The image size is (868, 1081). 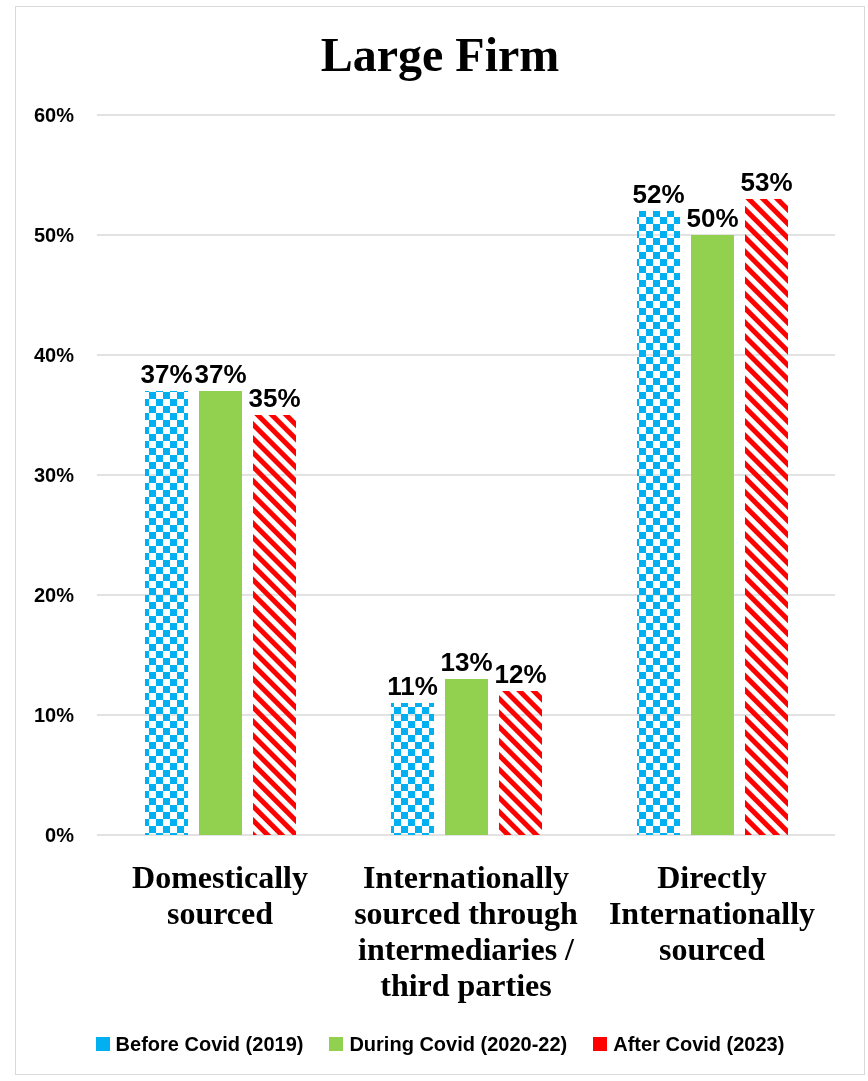 What do you see at coordinates (54, 355) in the screenshot?
I see `y-tick-label: 40%` at bounding box center [54, 355].